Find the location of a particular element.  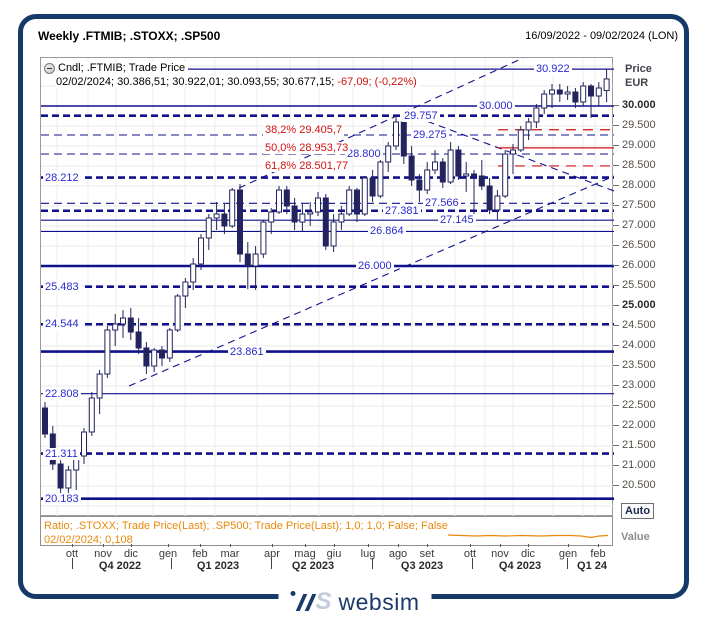

ratio-series-line is located at coordinates (528, 536).